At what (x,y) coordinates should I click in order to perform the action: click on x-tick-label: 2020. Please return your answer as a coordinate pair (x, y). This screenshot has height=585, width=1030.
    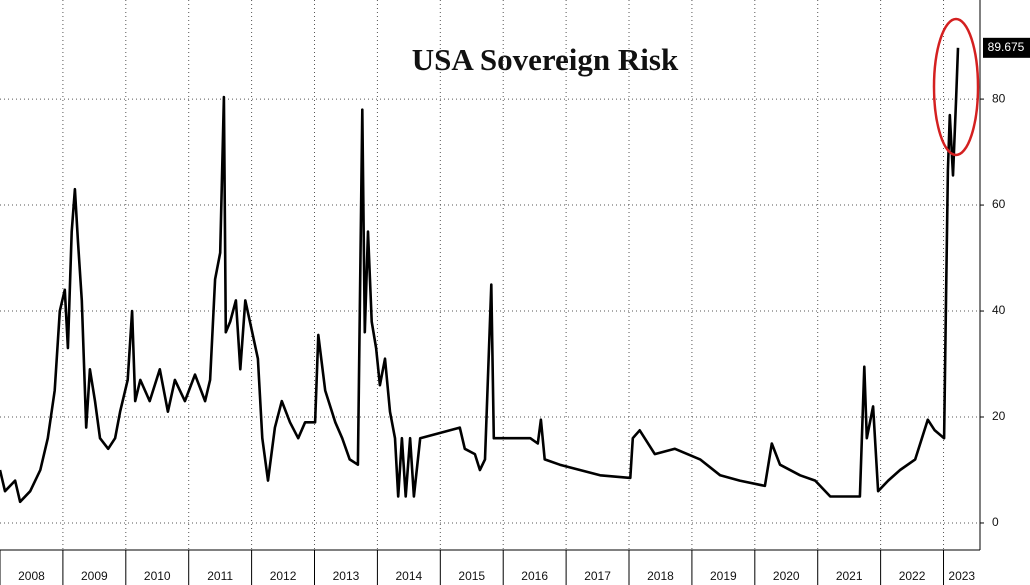
    Looking at the image, I should click on (786, 576).